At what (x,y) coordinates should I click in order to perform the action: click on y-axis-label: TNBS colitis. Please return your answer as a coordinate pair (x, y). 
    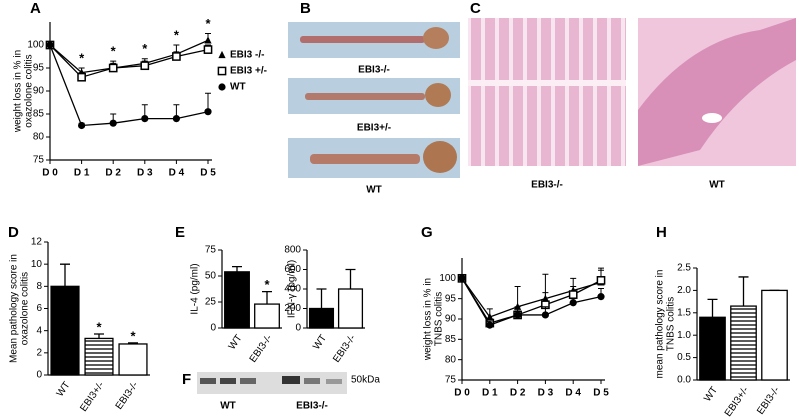
    Looking at the image, I should click on (439, 319).